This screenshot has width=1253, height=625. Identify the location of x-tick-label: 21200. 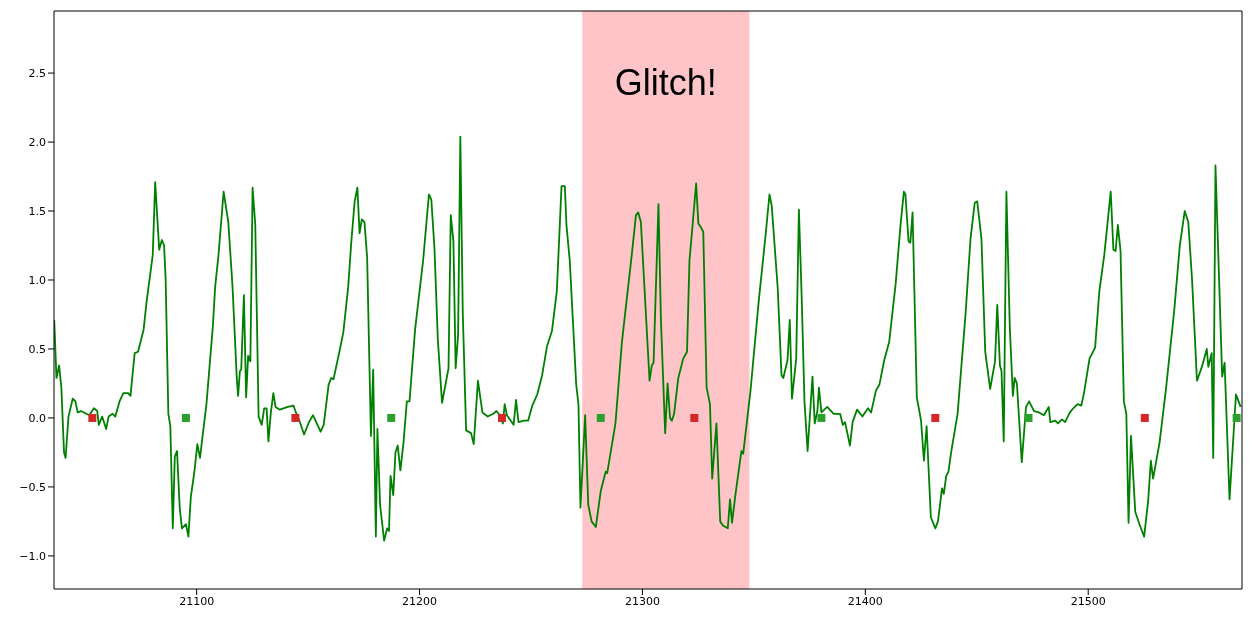
(420, 601).